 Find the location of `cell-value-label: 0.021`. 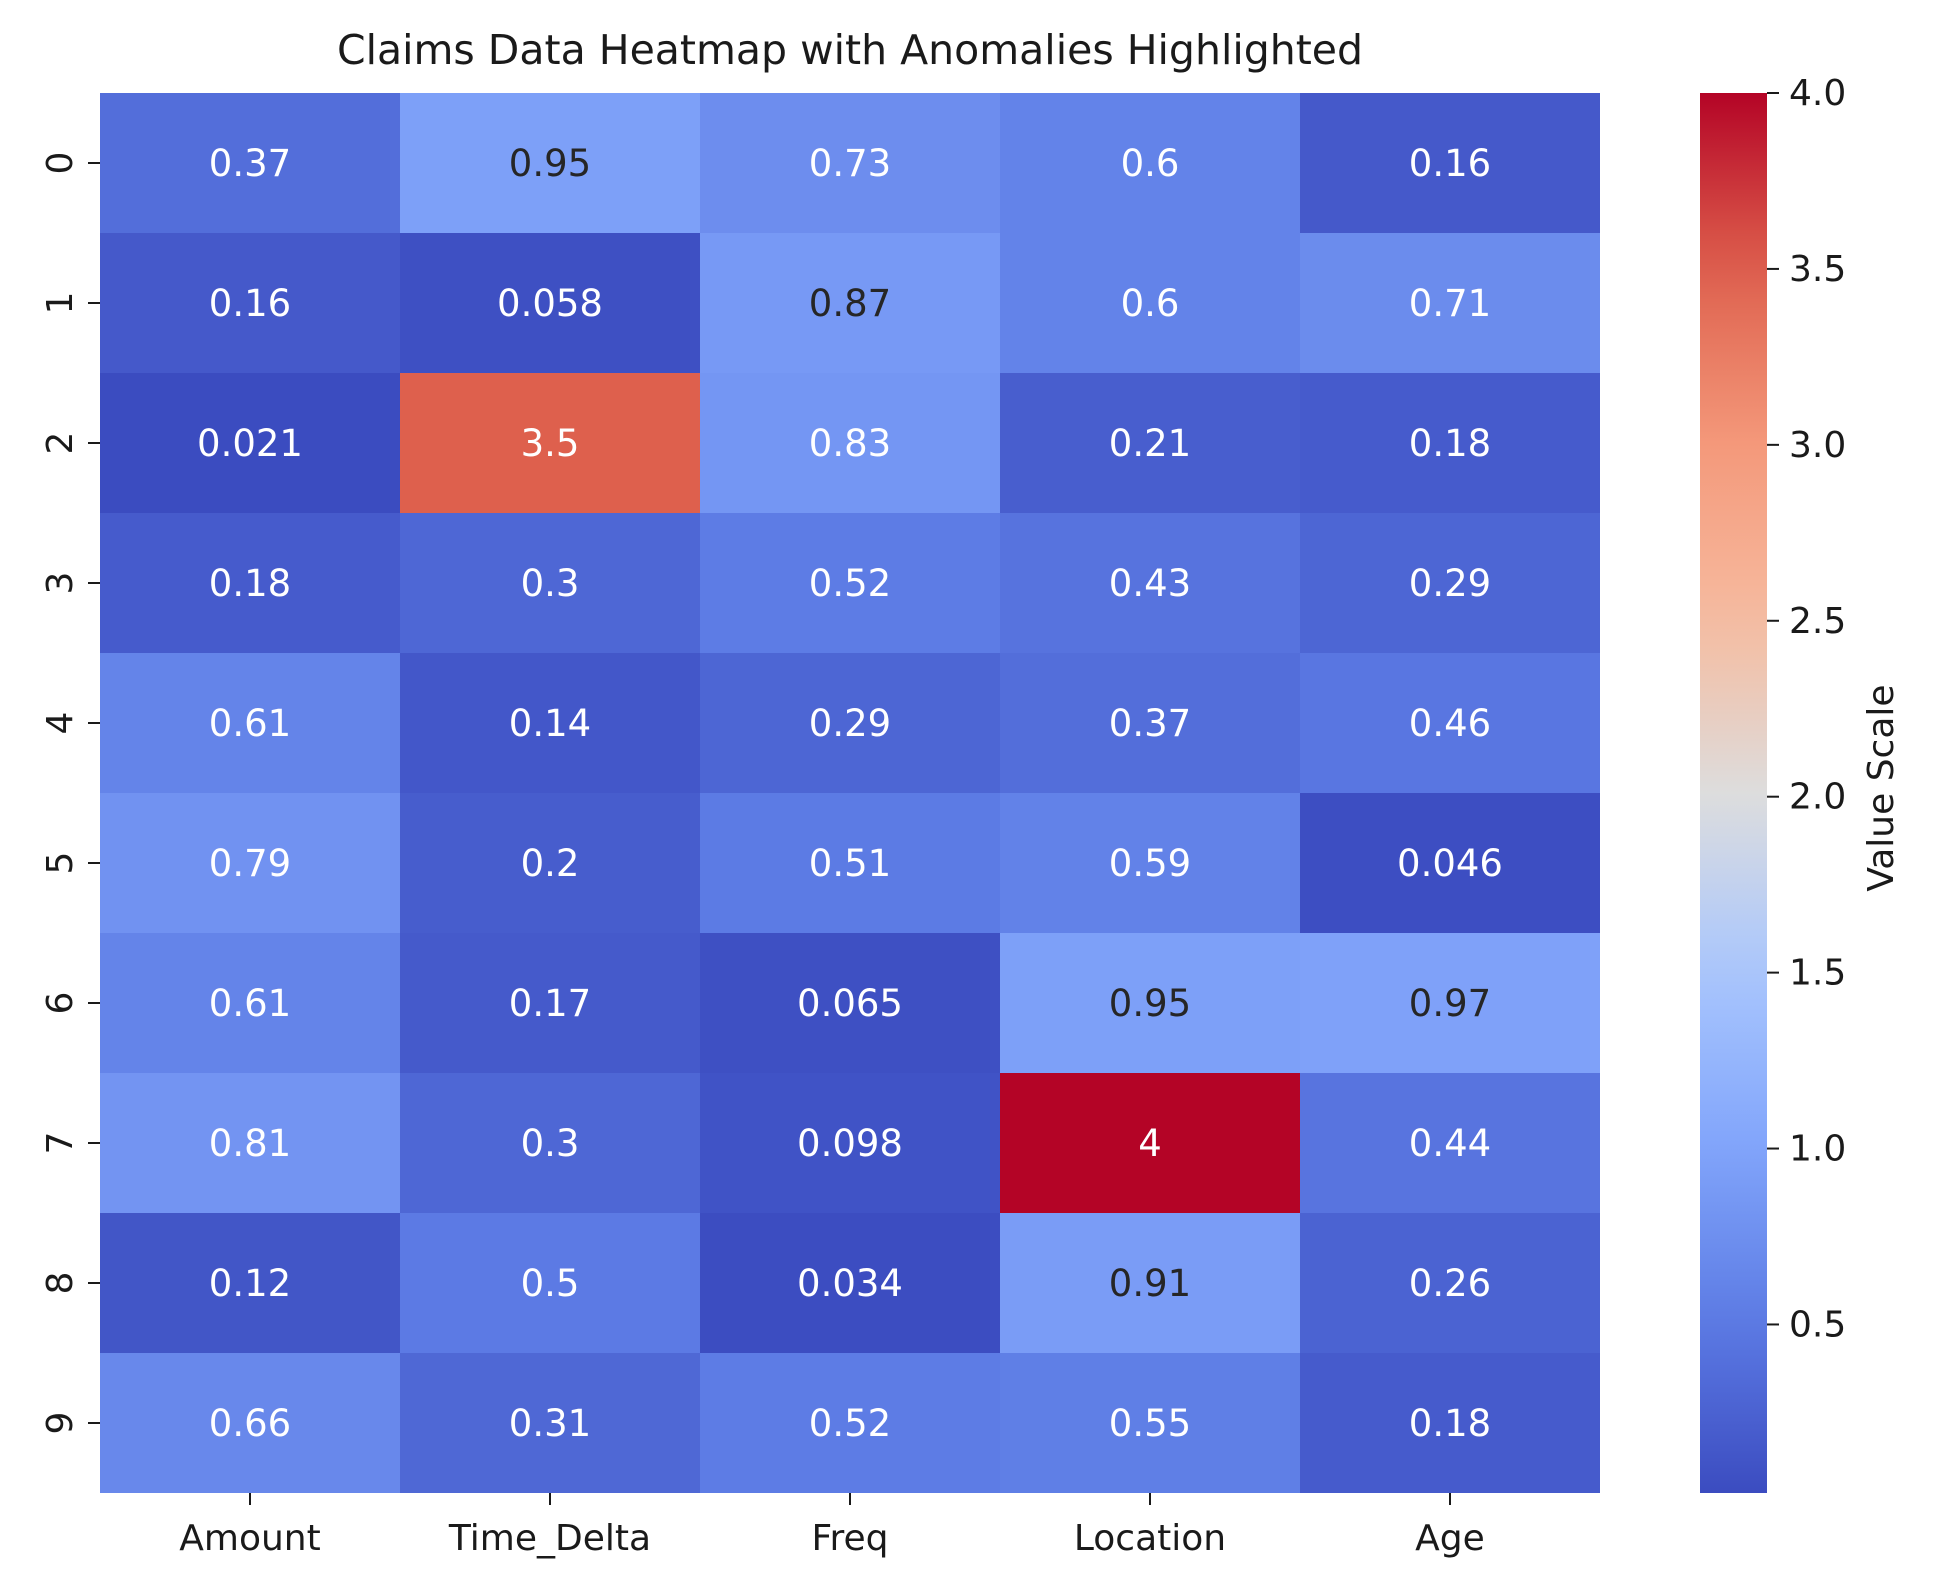

cell-value-label: 0.021 is located at coordinates (250, 443).